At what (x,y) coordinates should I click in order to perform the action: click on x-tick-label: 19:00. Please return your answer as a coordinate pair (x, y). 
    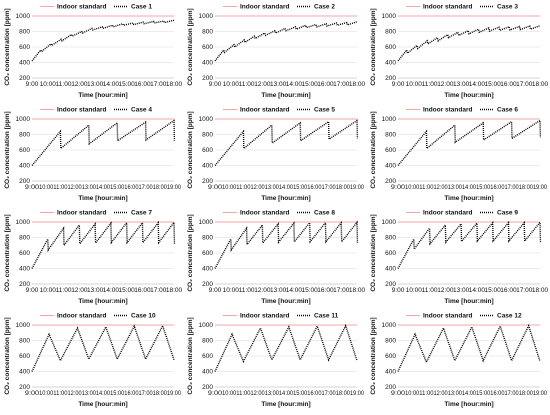
    Looking at the image, I should click on (357, 393).